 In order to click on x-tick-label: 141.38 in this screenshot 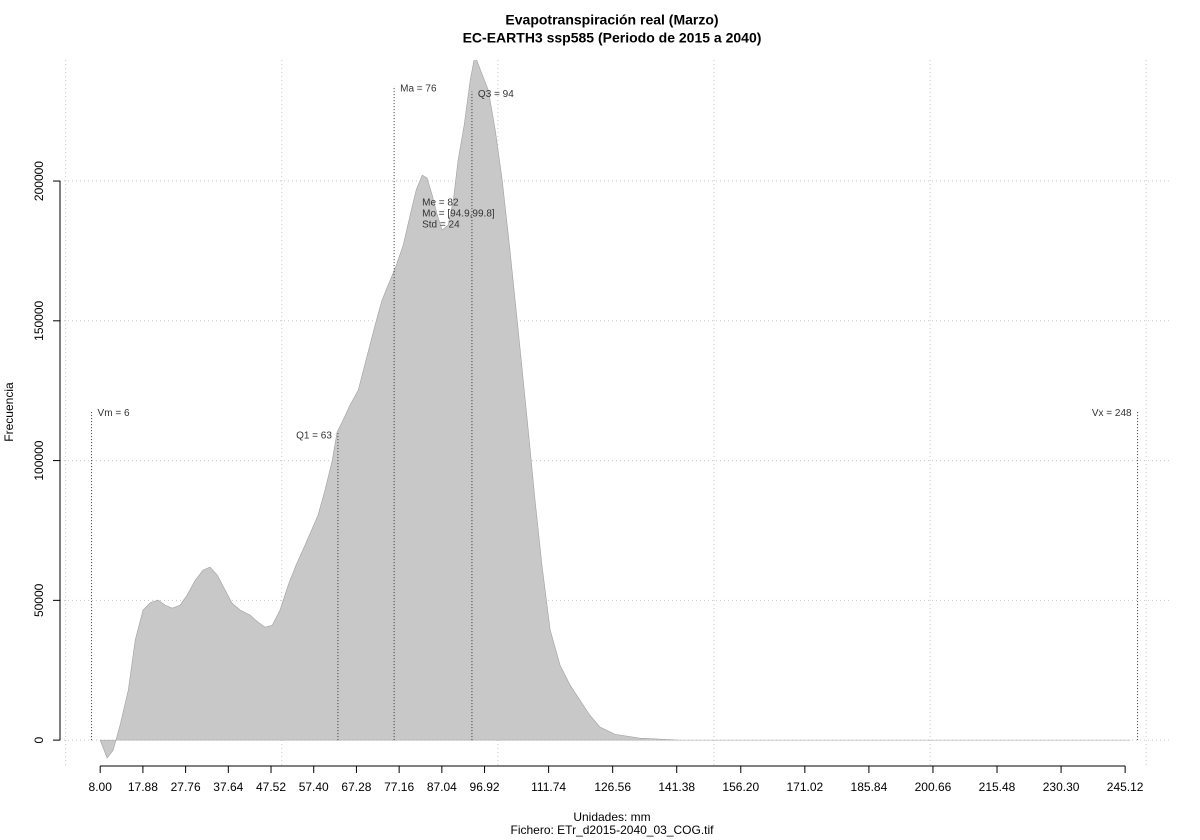, I will do `click(676, 787)`.